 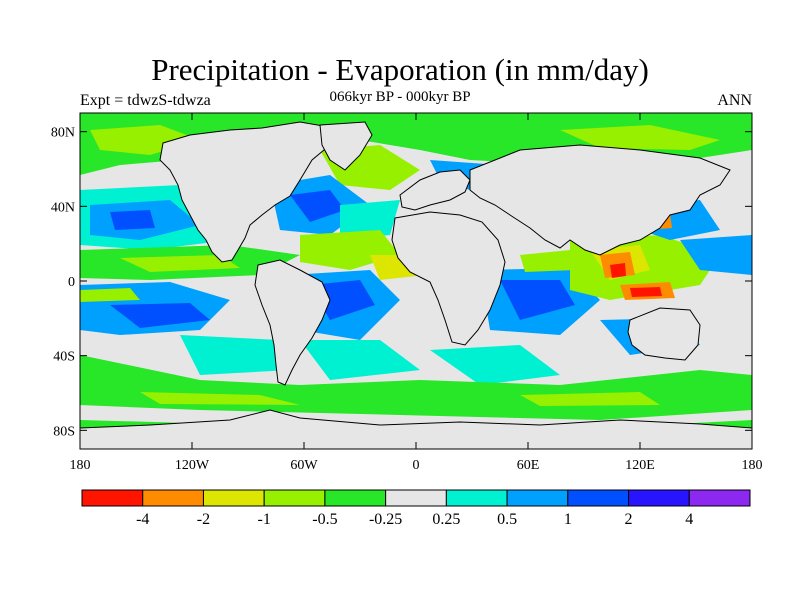 What do you see at coordinates (264, 519) in the screenshot?
I see `colorbar-label: -1` at bounding box center [264, 519].